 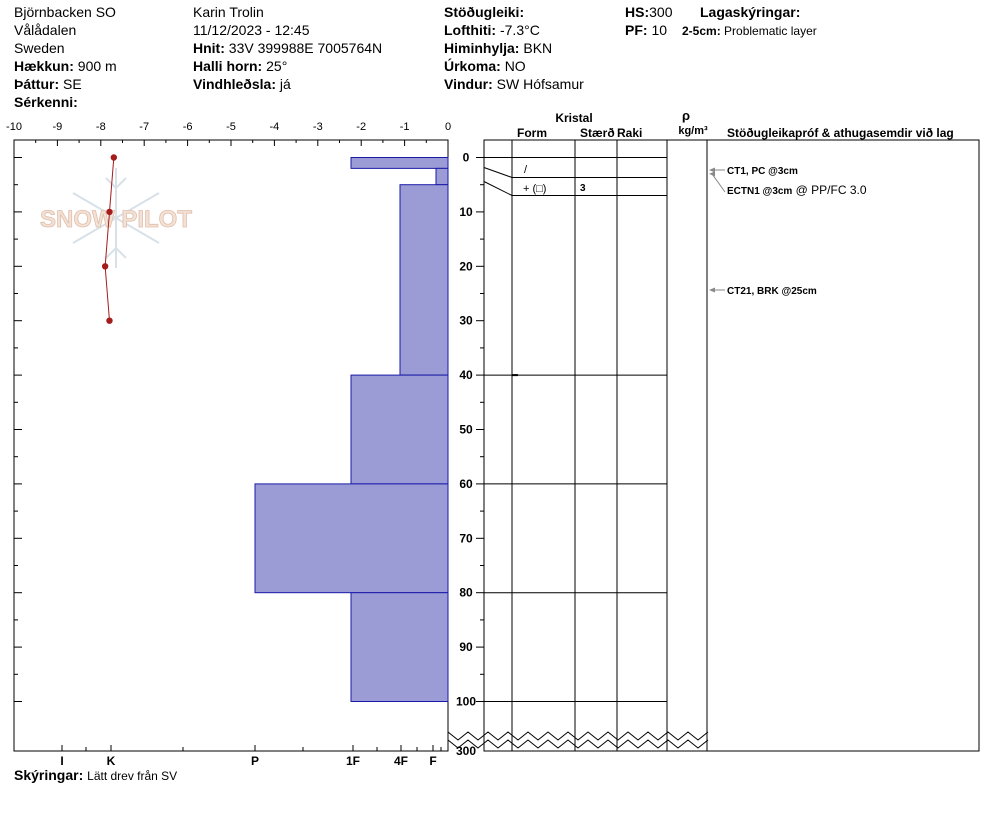 What do you see at coordinates (538, 48) in the screenshot?
I see `sky-value: BKN` at bounding box center [538, 48].